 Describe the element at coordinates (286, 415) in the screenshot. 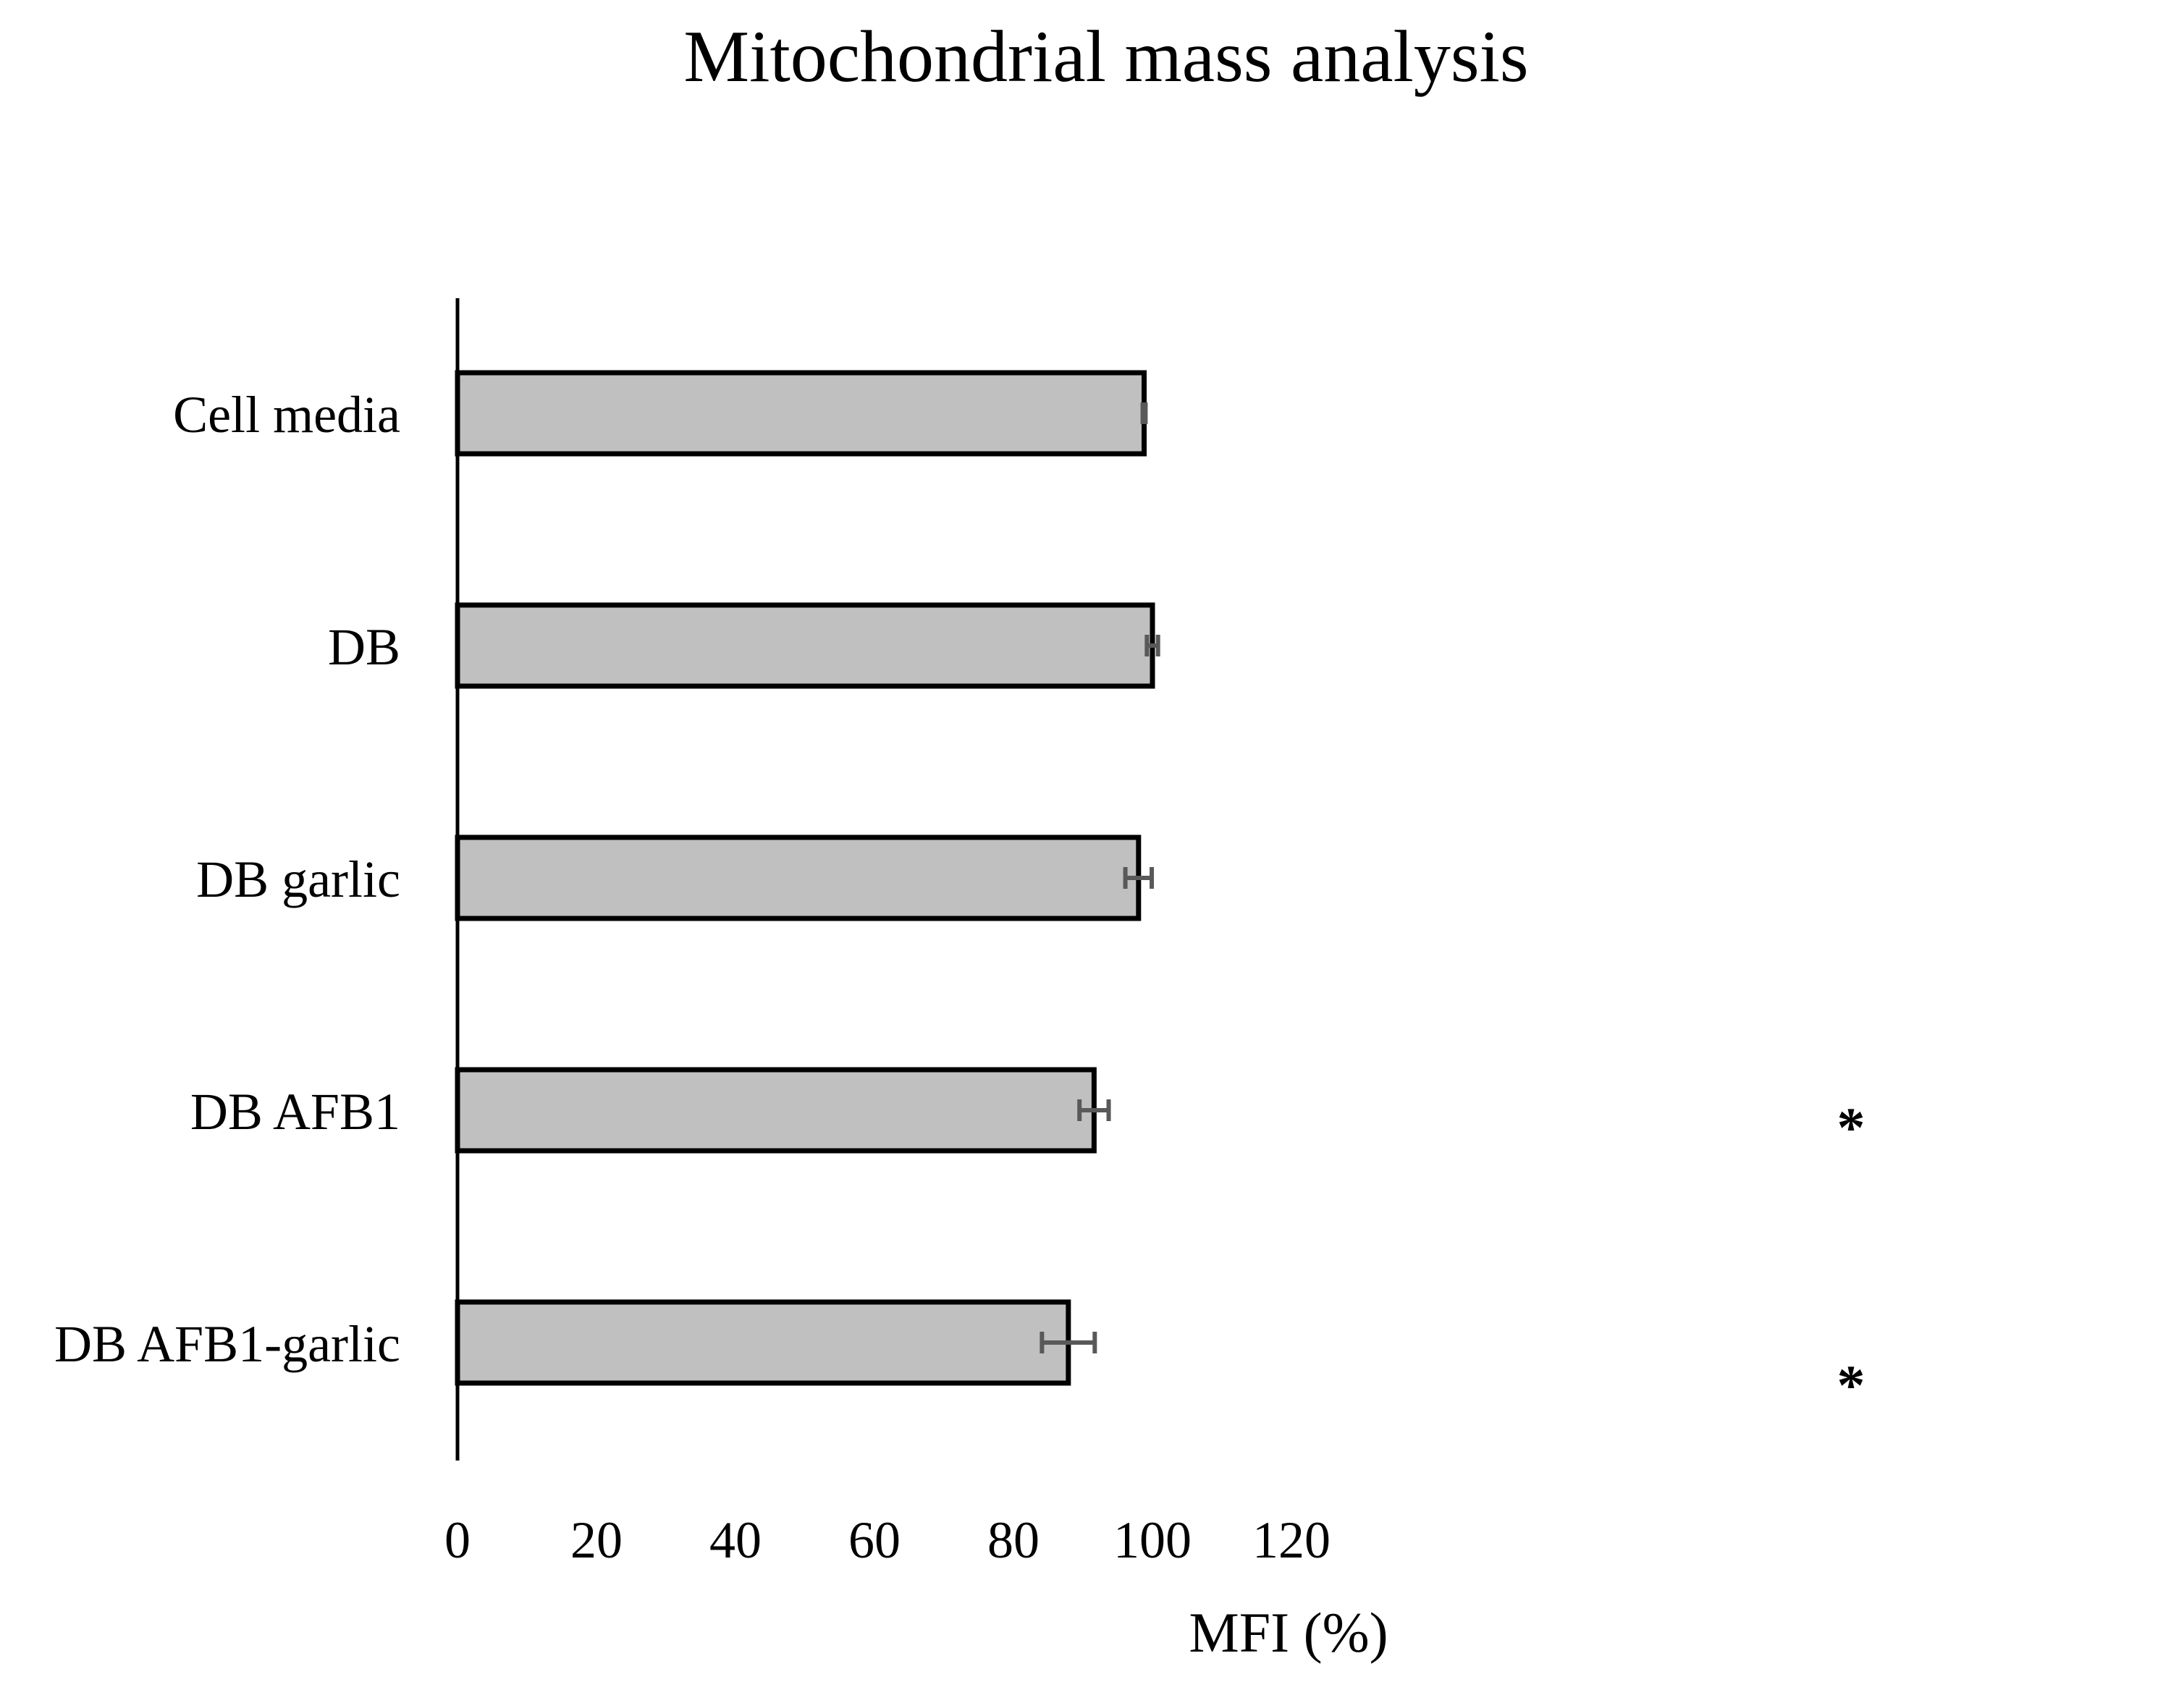

I see `category-label-cell-media: Cell media` at that location.